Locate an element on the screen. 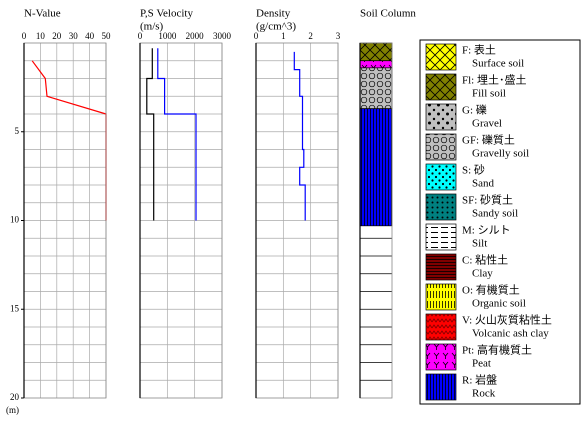 Image resolution: width=586 pixels, height=424 pixels. x-tick-label: 2 is located at coordinates (310, 36).